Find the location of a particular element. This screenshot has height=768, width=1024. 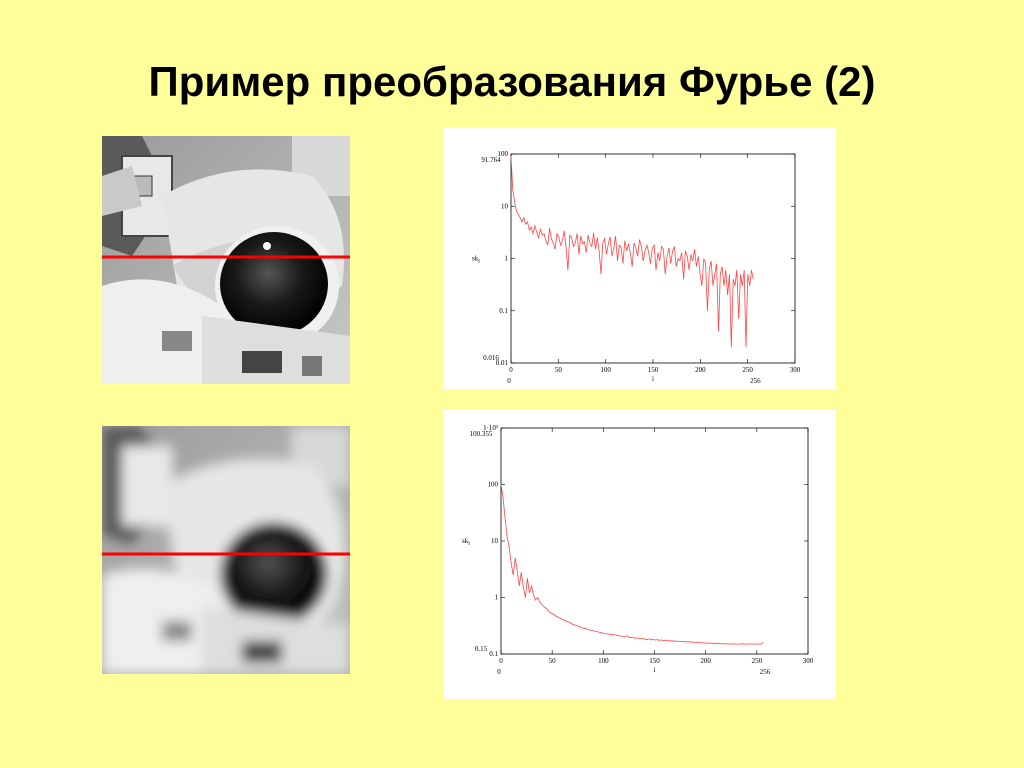

y-tick-label: 0.01 is located at coordinates (502, 363).